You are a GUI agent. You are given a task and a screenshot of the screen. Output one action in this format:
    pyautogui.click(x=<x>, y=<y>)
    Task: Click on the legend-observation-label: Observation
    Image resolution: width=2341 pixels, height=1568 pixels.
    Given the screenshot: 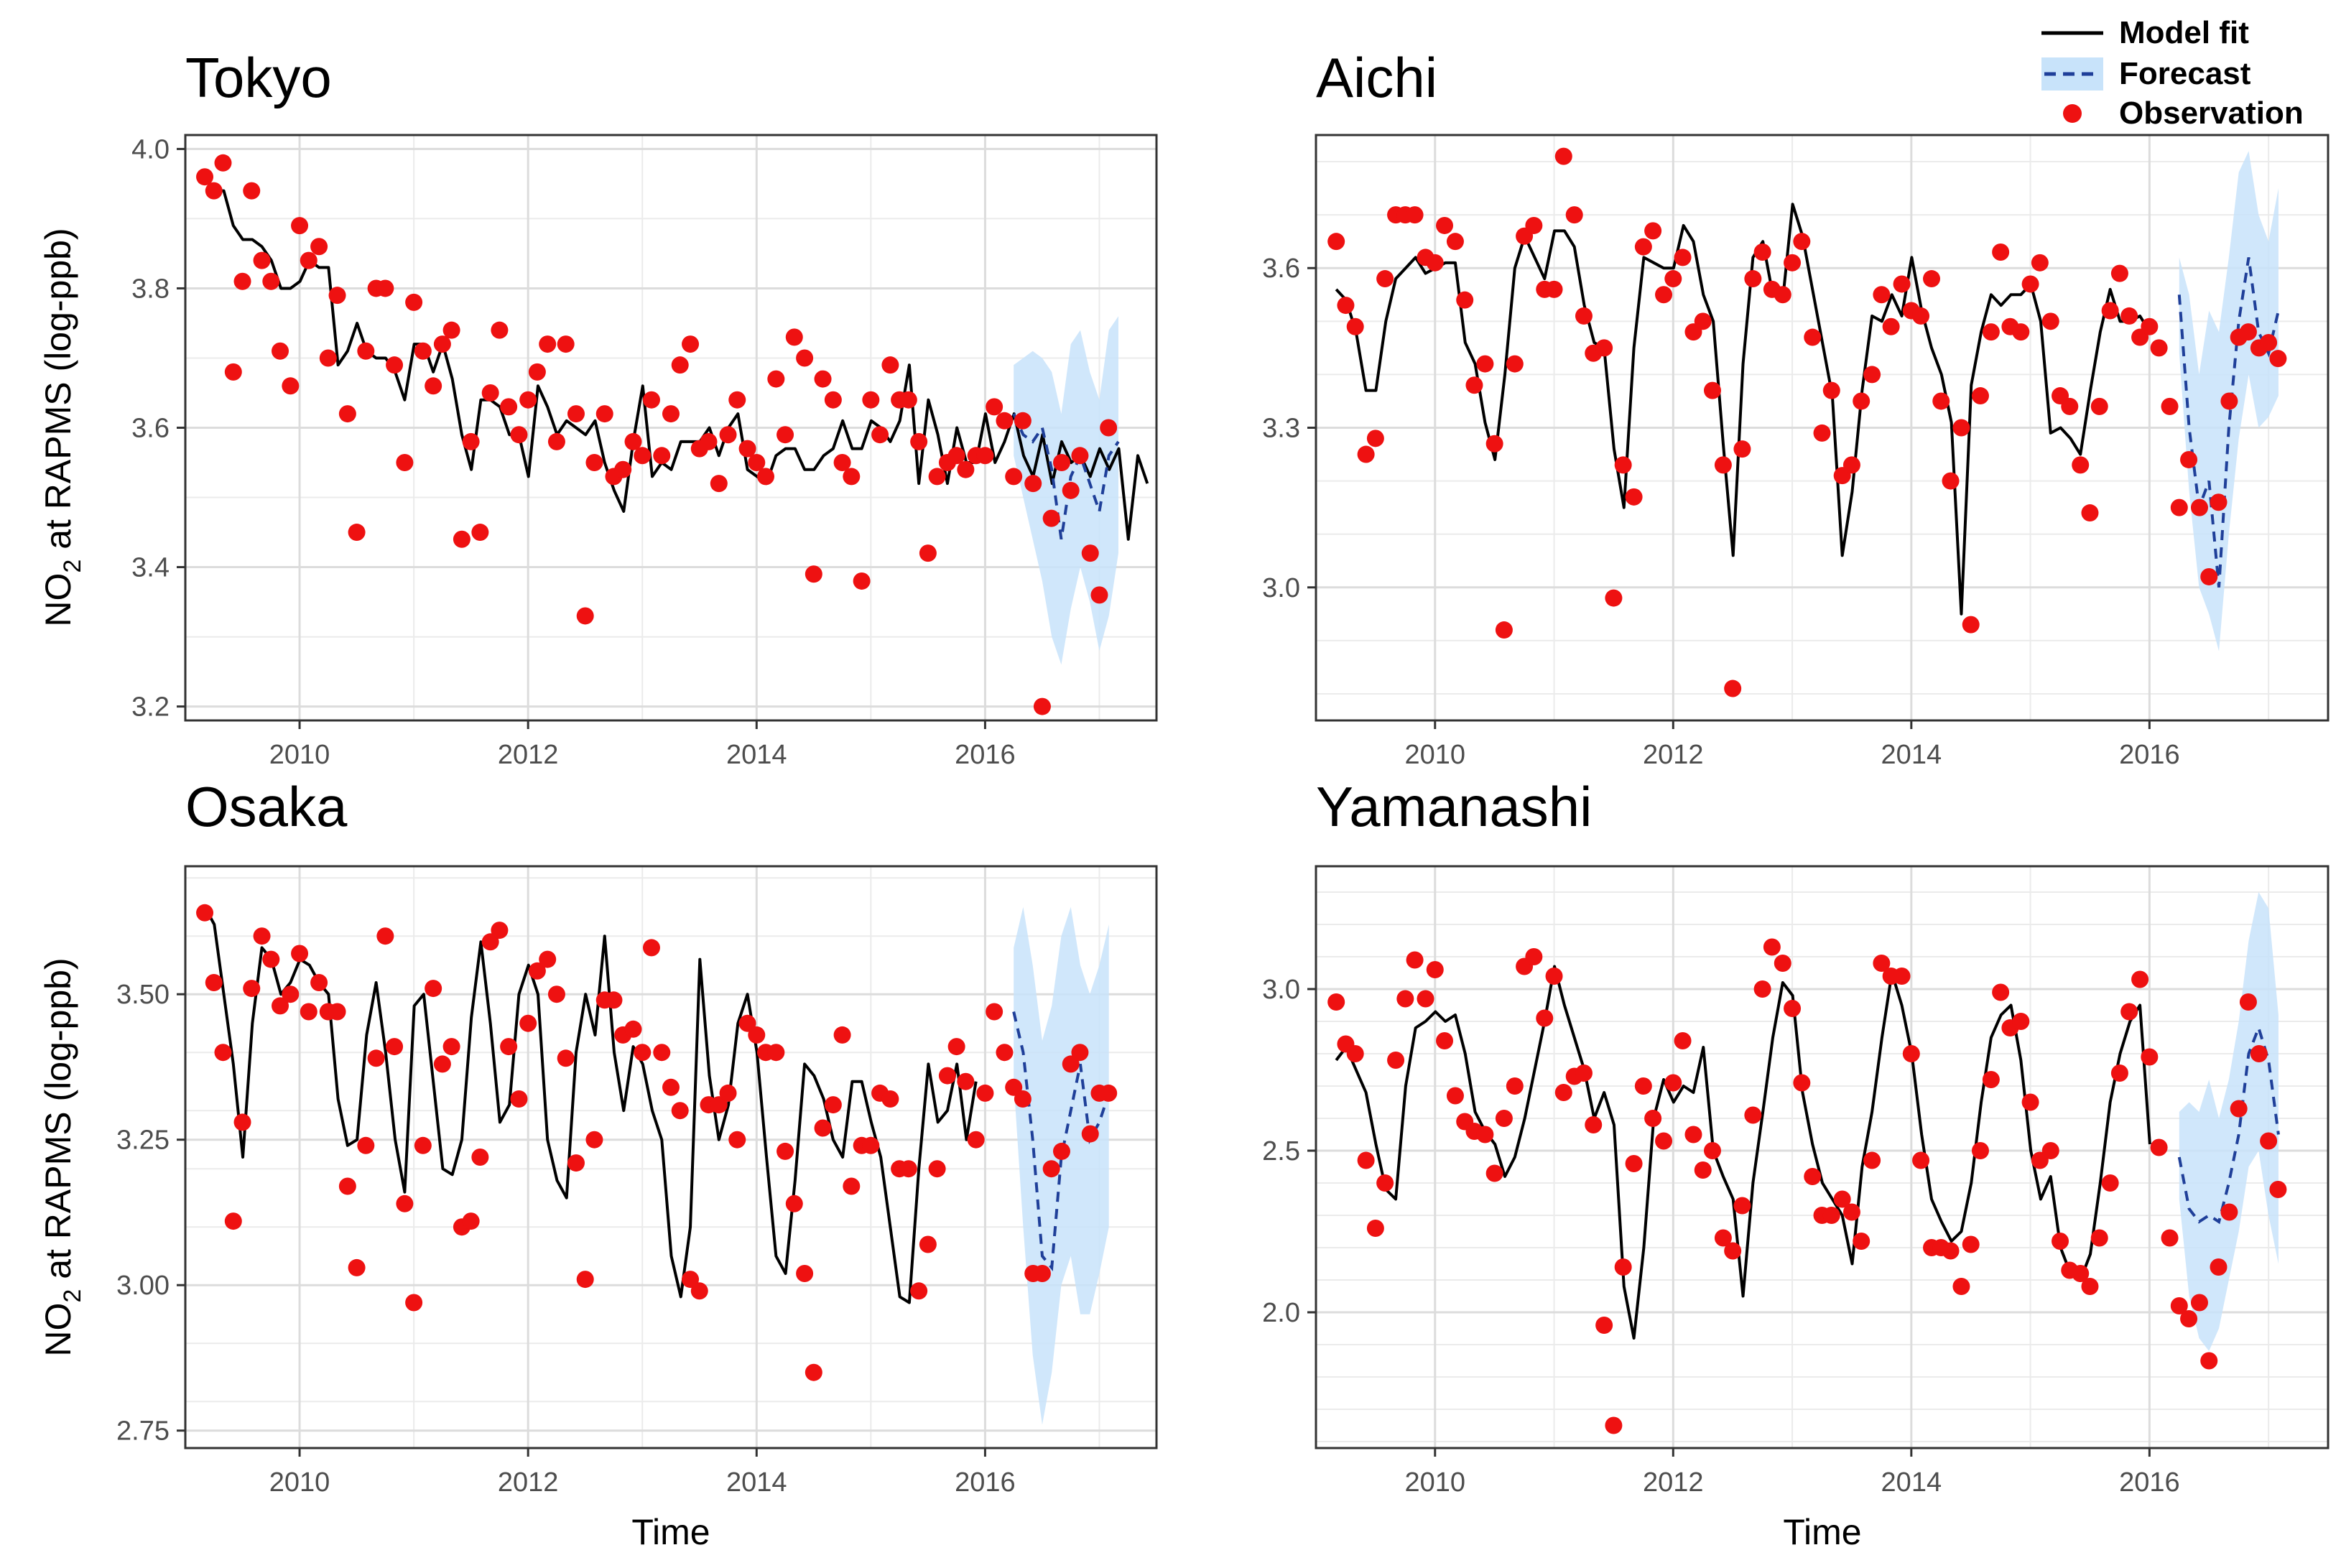 What is the action you would take?
    pyautogui.click(x=2211, y=114)
    